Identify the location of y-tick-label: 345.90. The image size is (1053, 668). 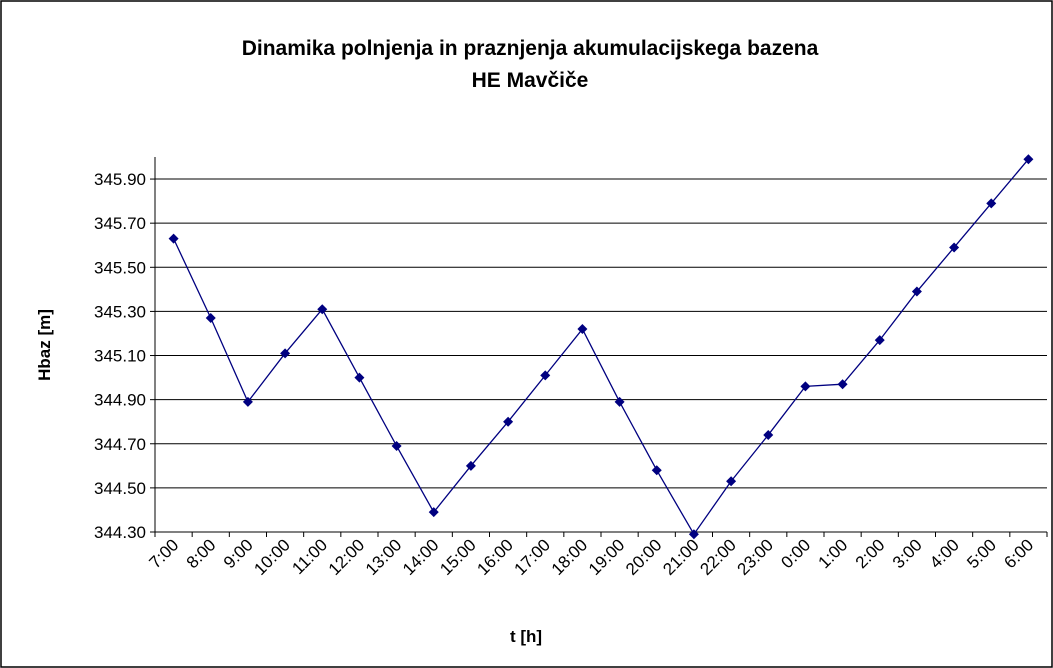
(120, 179).